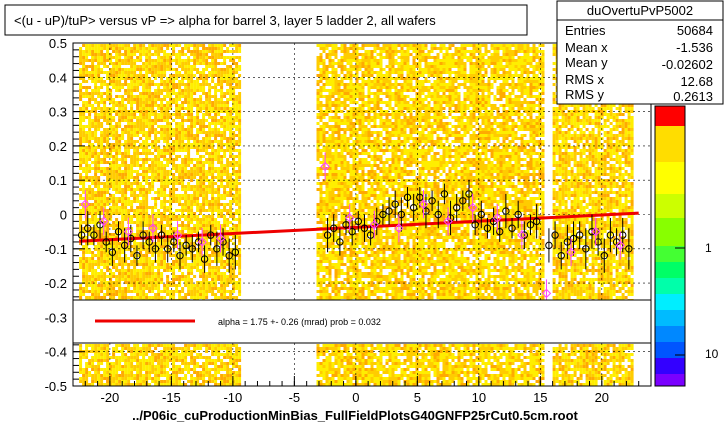 This screenshot has width=725, height=434. Describe the element at coordinates (417, 397) in the screenshot. I see `x-tick-label-5: 5` at that location.